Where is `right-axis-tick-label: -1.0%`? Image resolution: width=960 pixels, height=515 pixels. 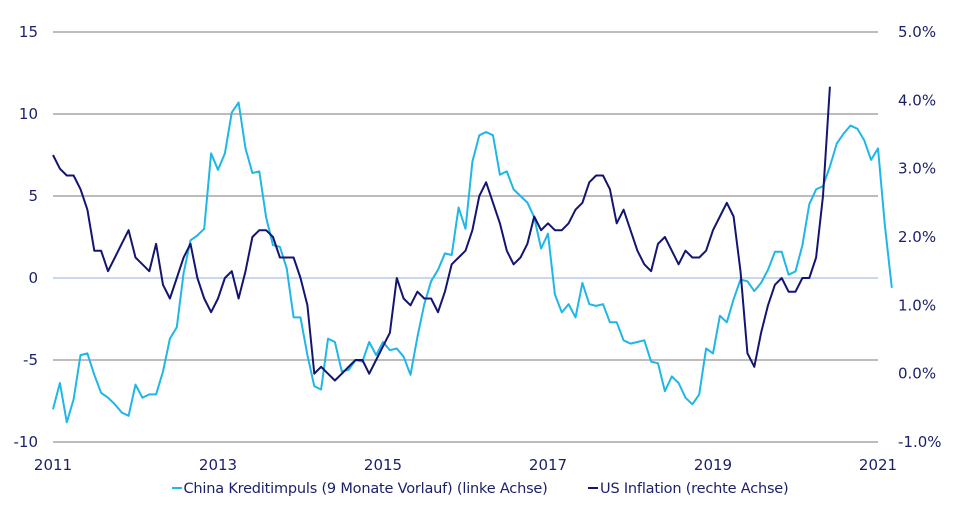
right-axis-tick-label: -1.0% is located at coordinates (920, 442).